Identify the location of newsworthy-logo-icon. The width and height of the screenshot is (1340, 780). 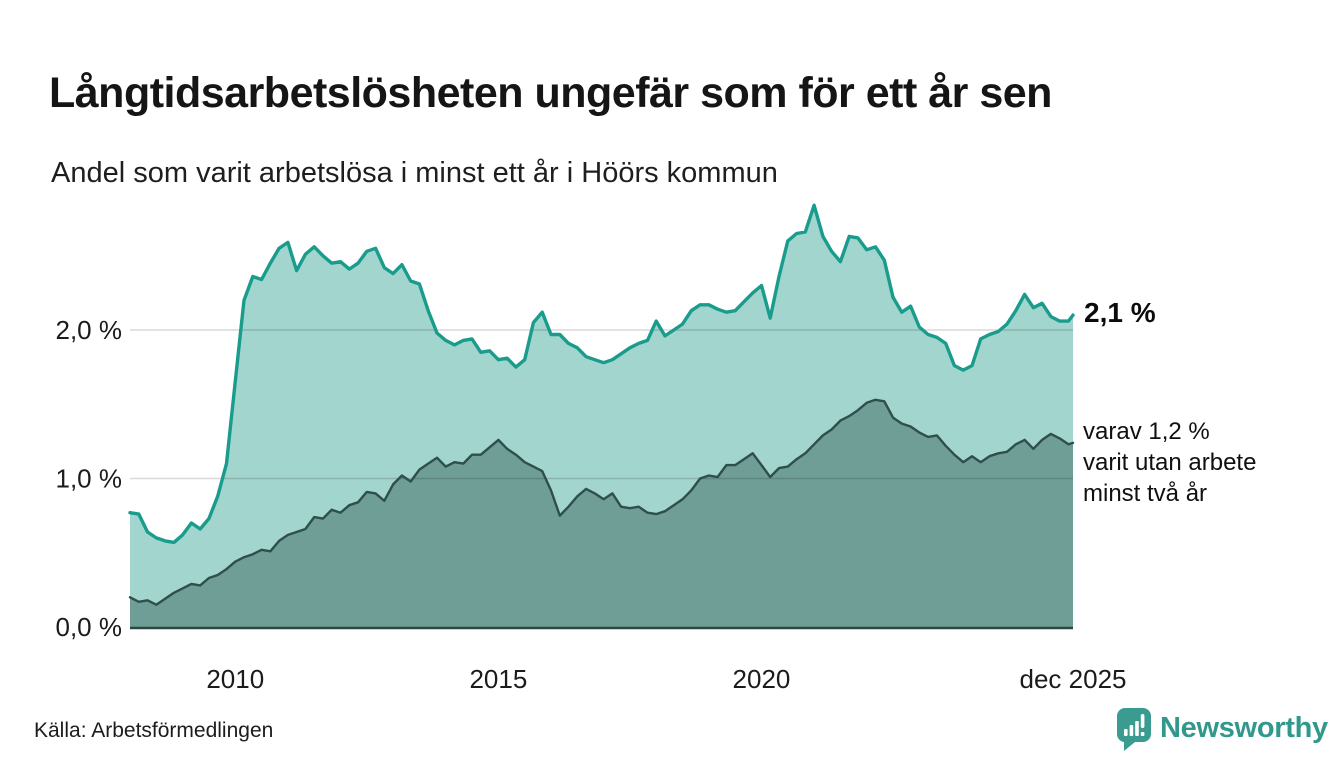
(1134, 729).